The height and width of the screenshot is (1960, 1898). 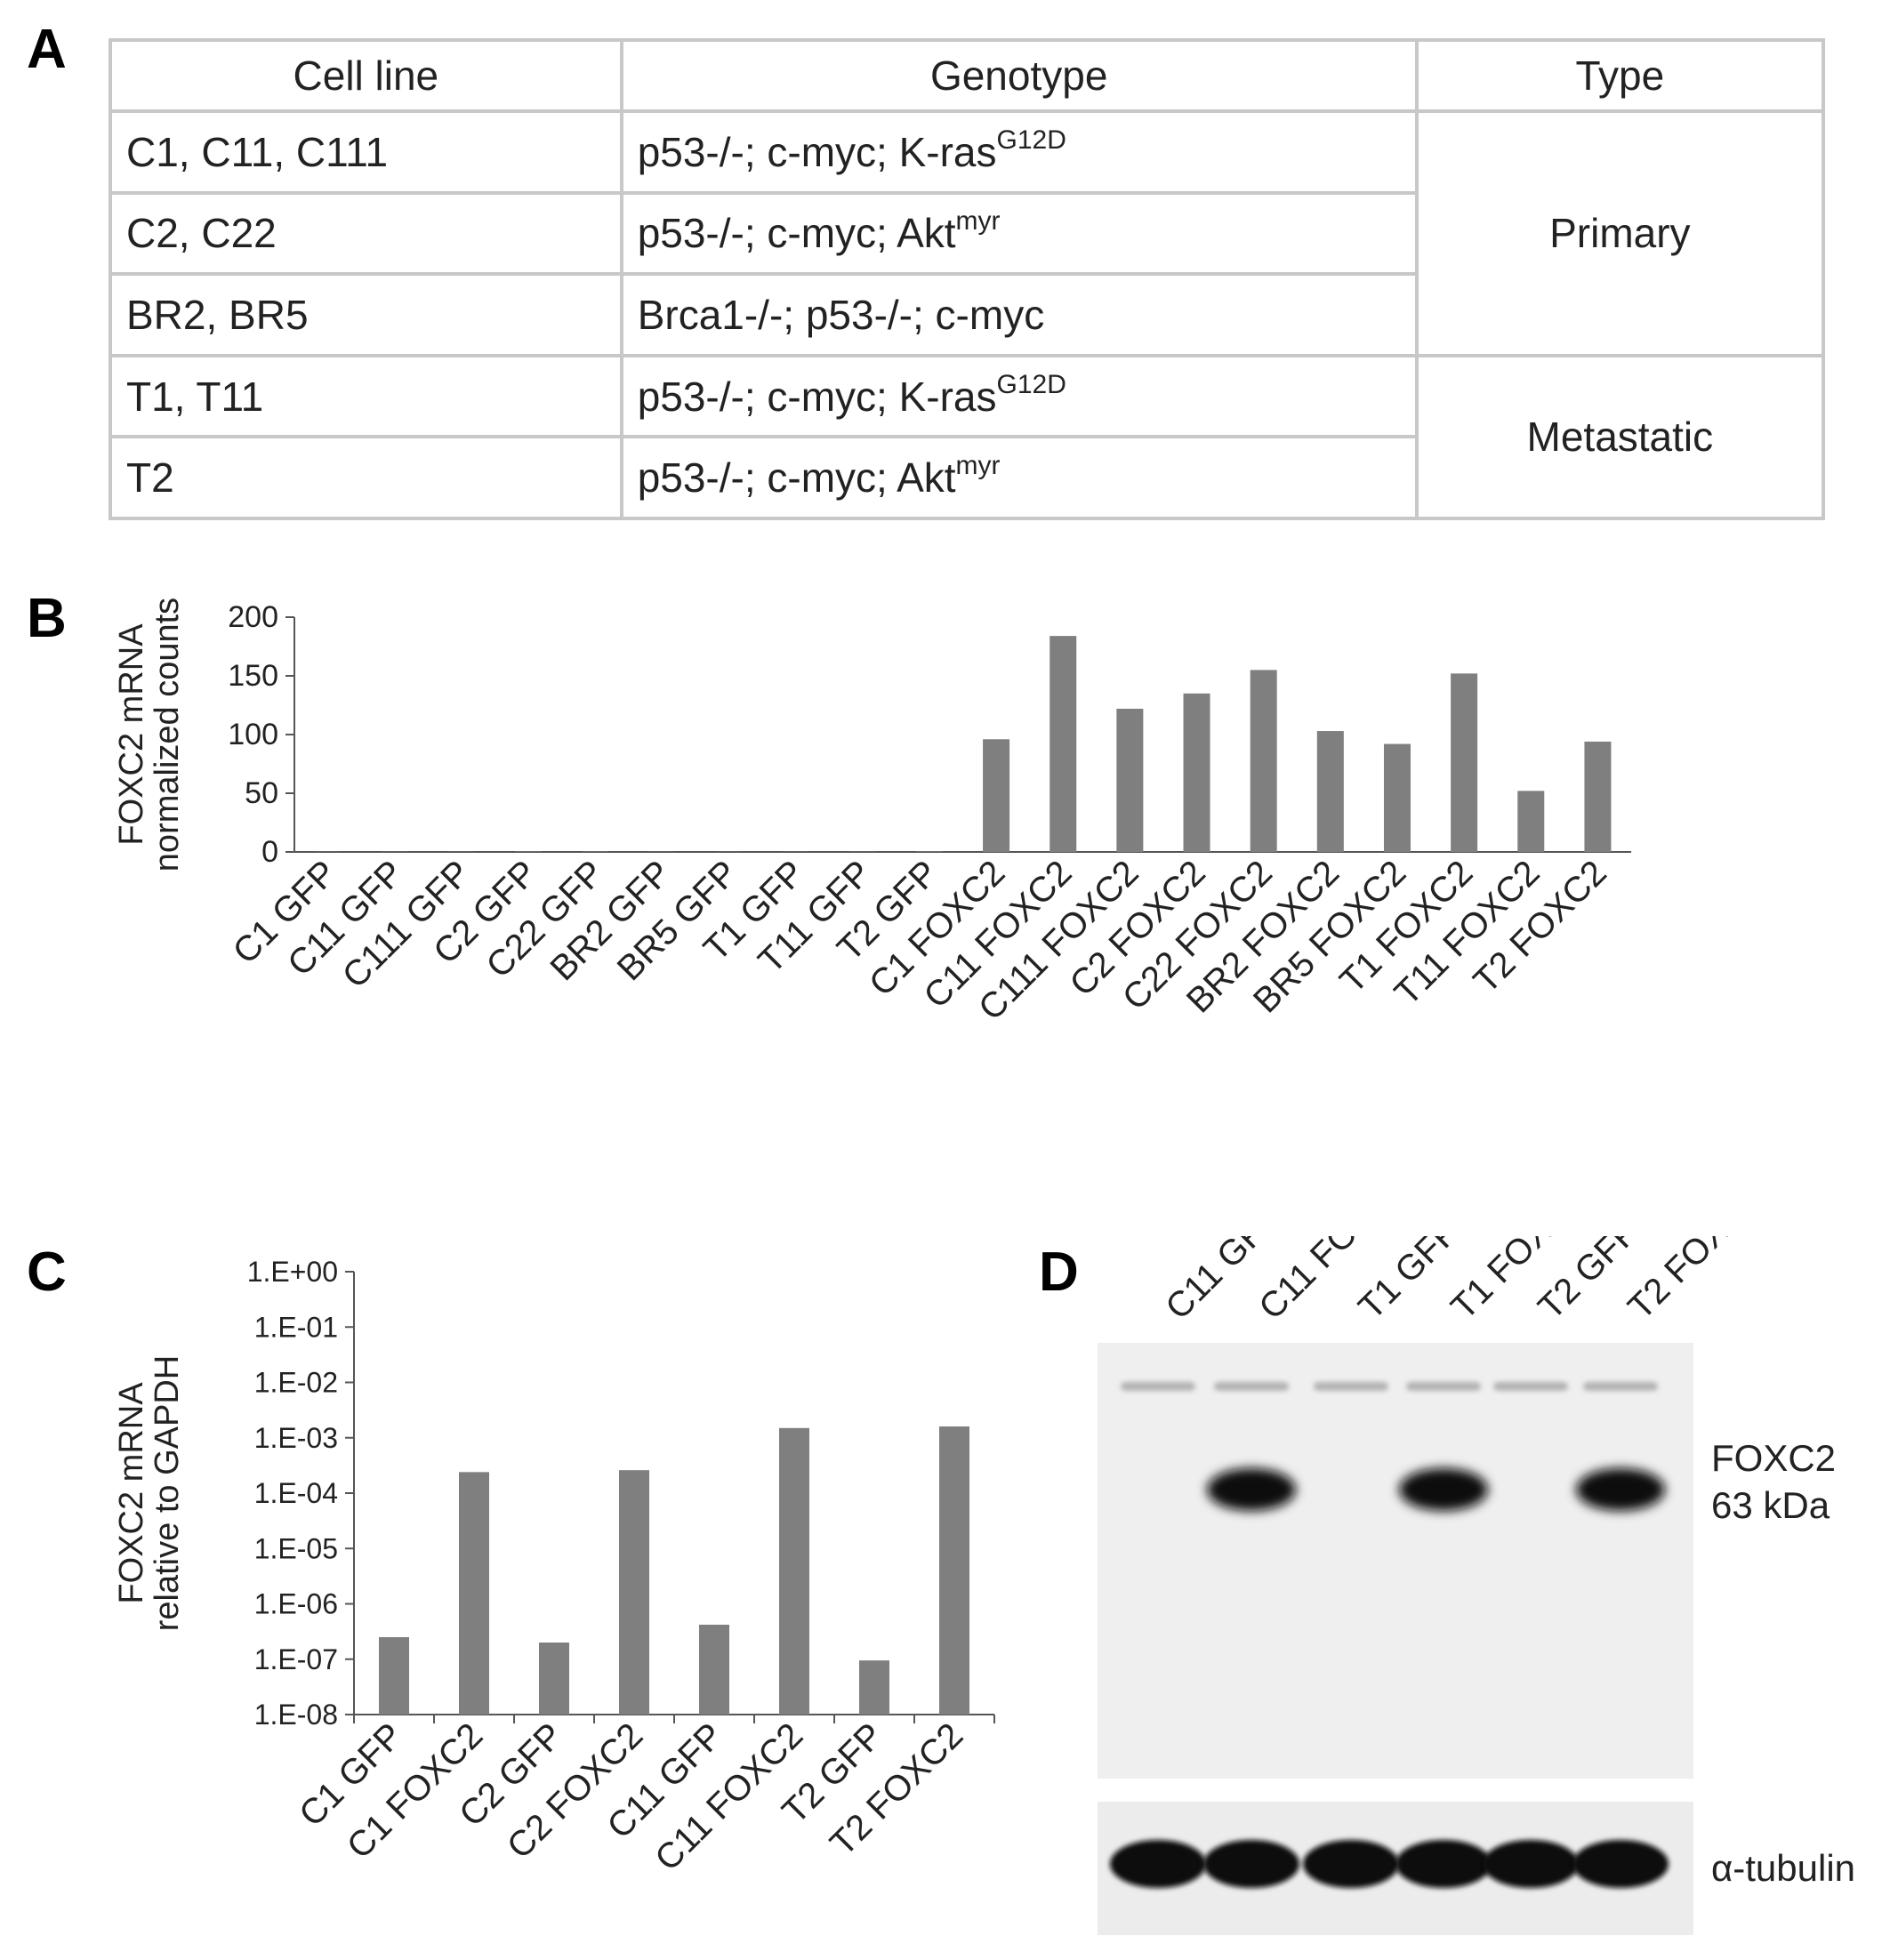 What do you see at coordinates (47, 49) in the screenshot?
I see `panel-letter-a: A` at bounding box center [47, 49].